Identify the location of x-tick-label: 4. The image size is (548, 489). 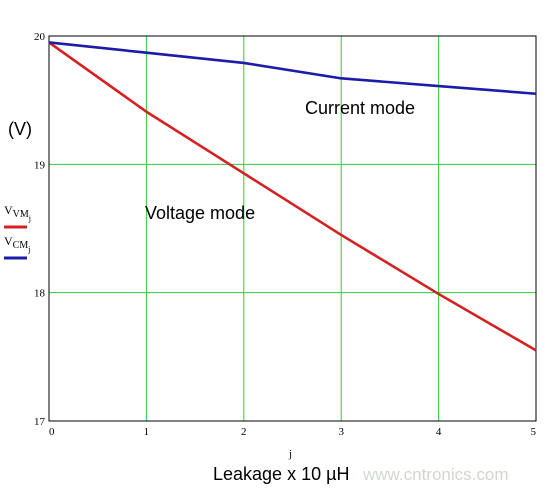
(439, 432).